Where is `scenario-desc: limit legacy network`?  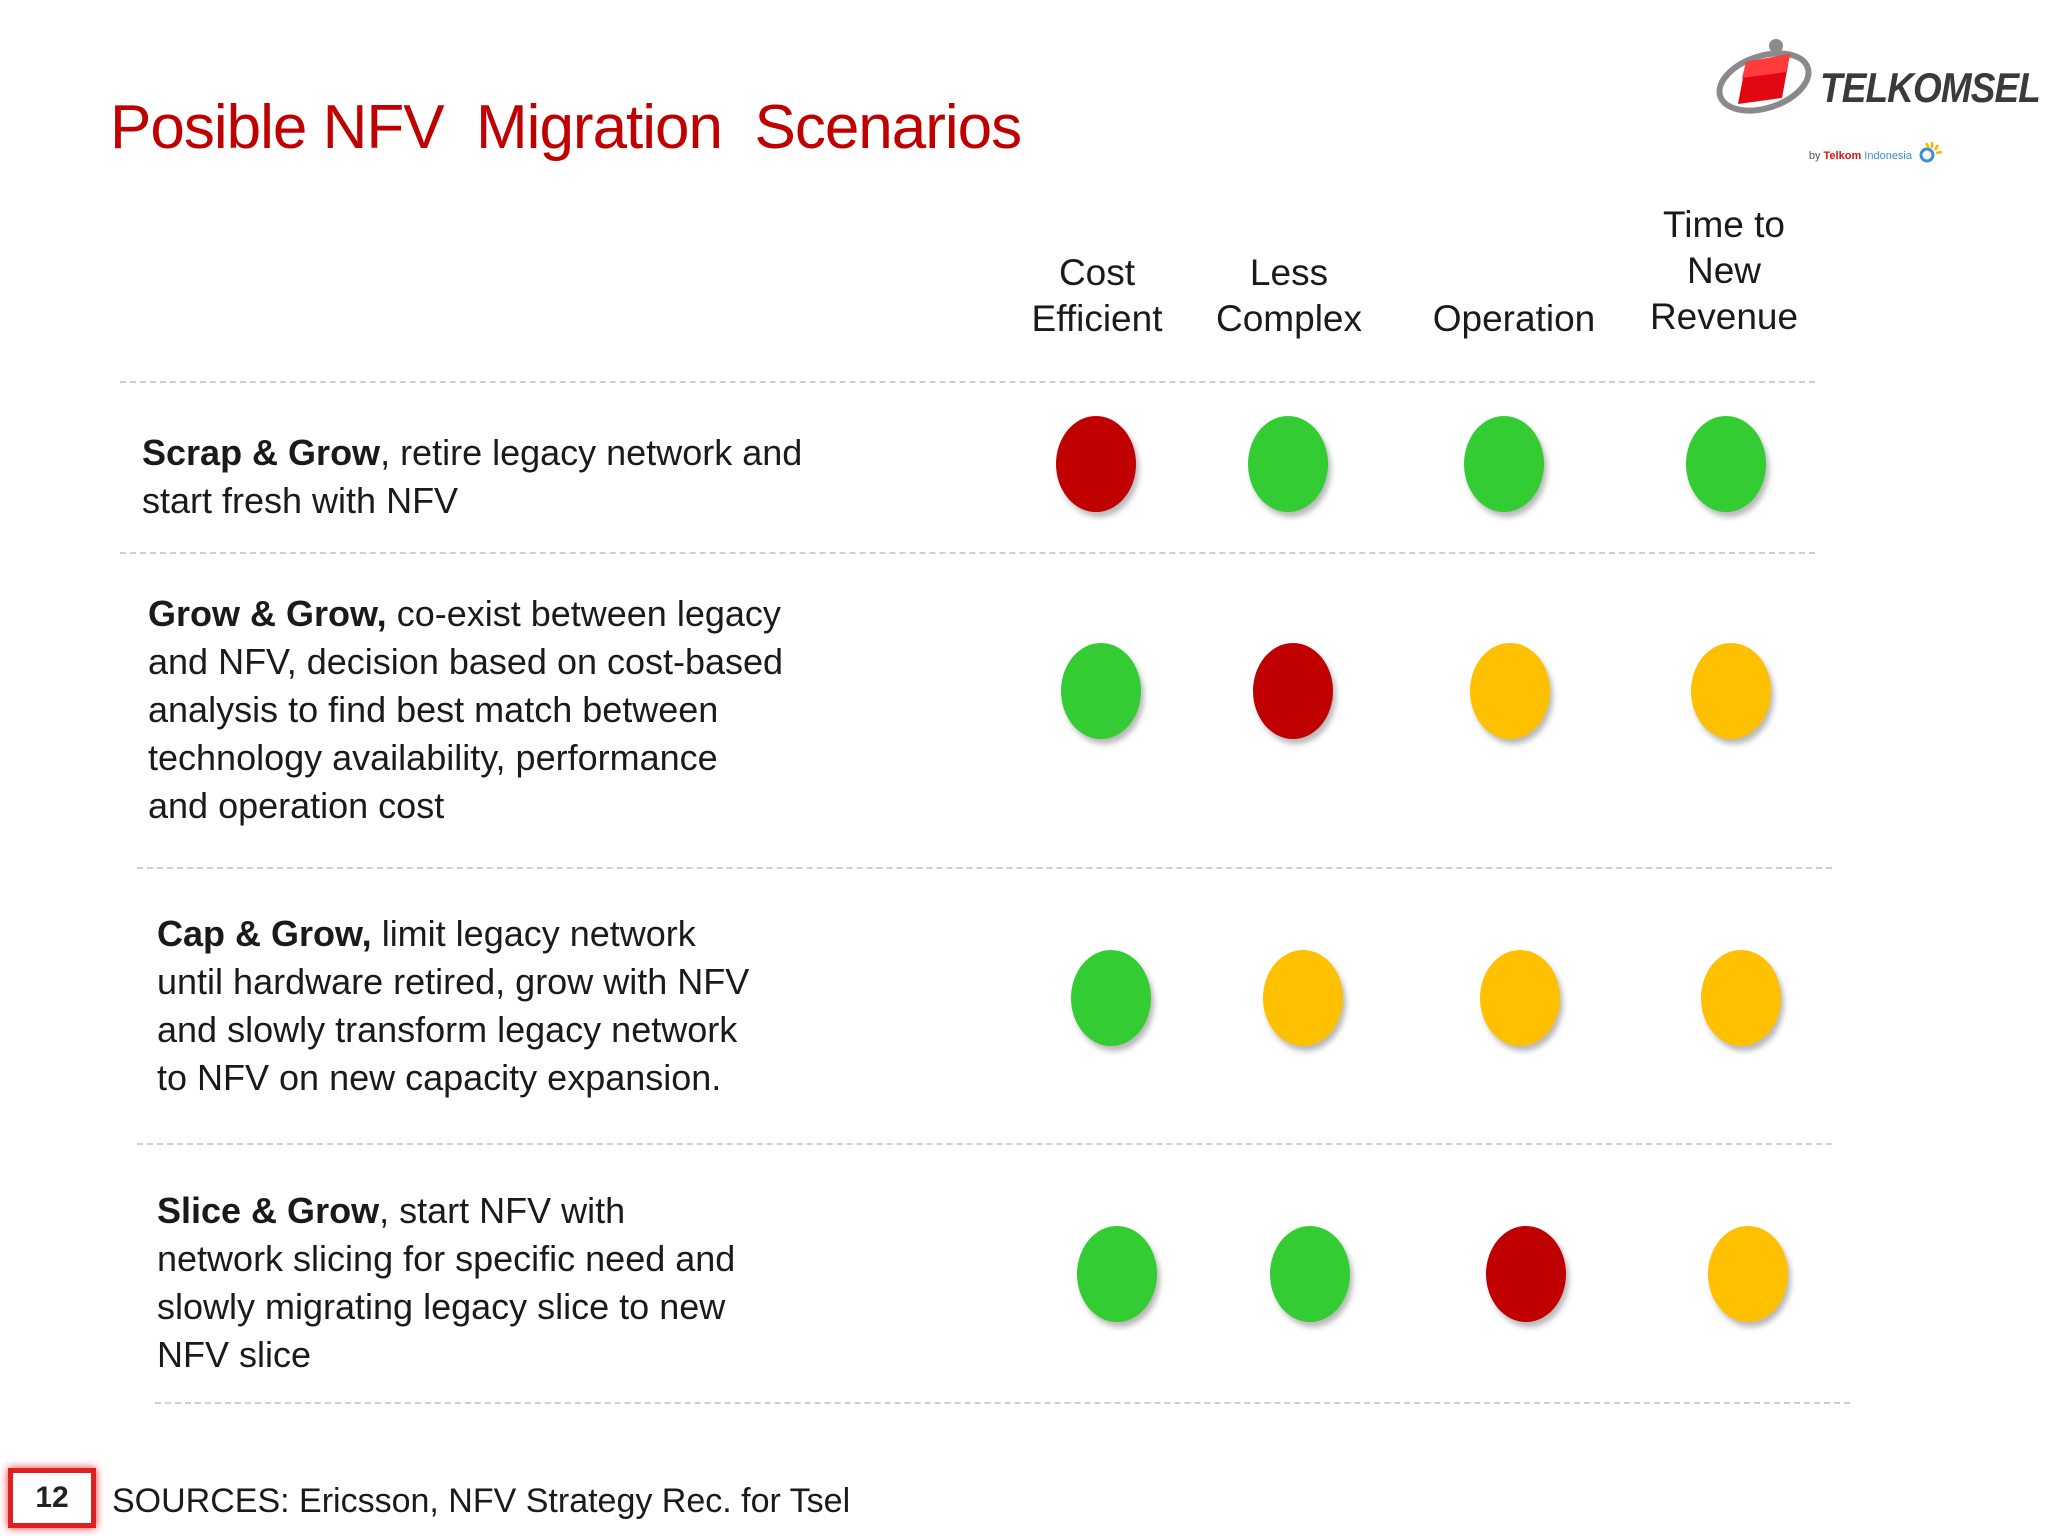 scenario-desc: limit legacy network is located at coordinates (533, 933).